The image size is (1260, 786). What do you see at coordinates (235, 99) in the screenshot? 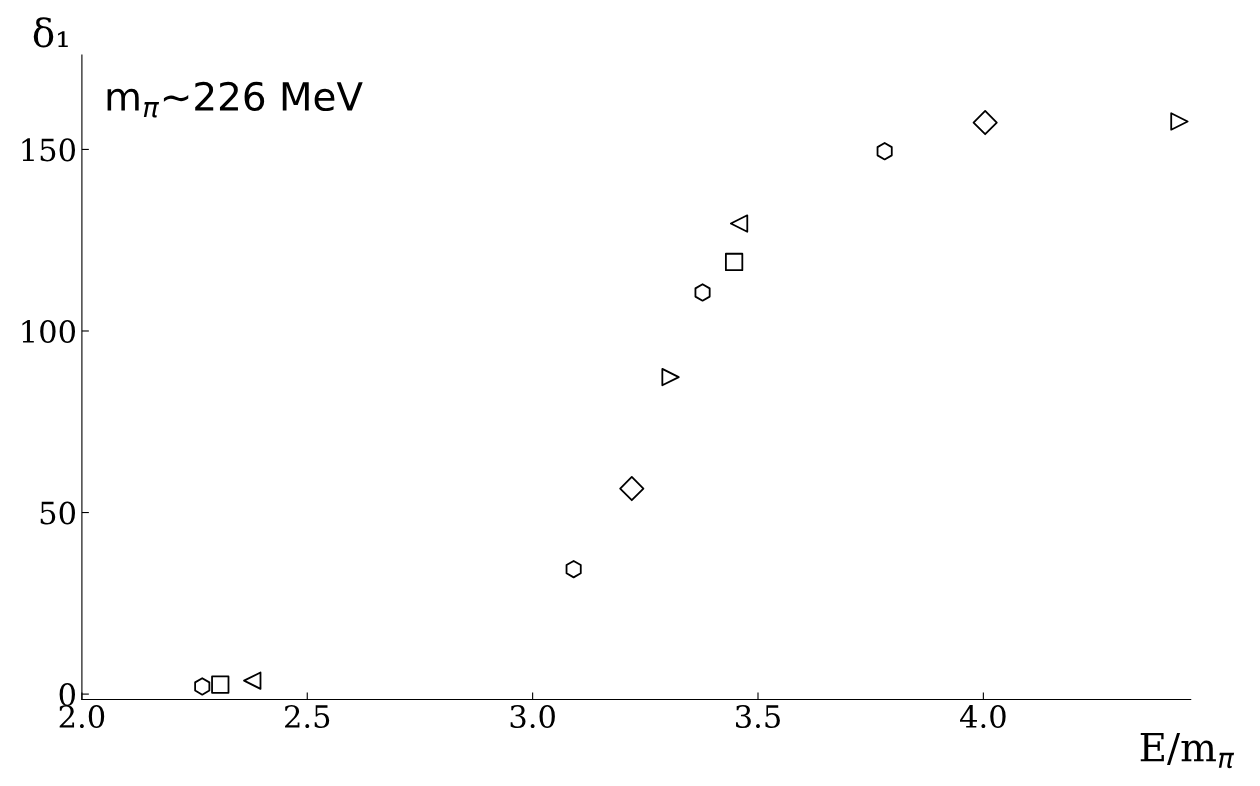
I see `annotation: m$_{π}$~226 MeV` at bounding box center [235, 99].